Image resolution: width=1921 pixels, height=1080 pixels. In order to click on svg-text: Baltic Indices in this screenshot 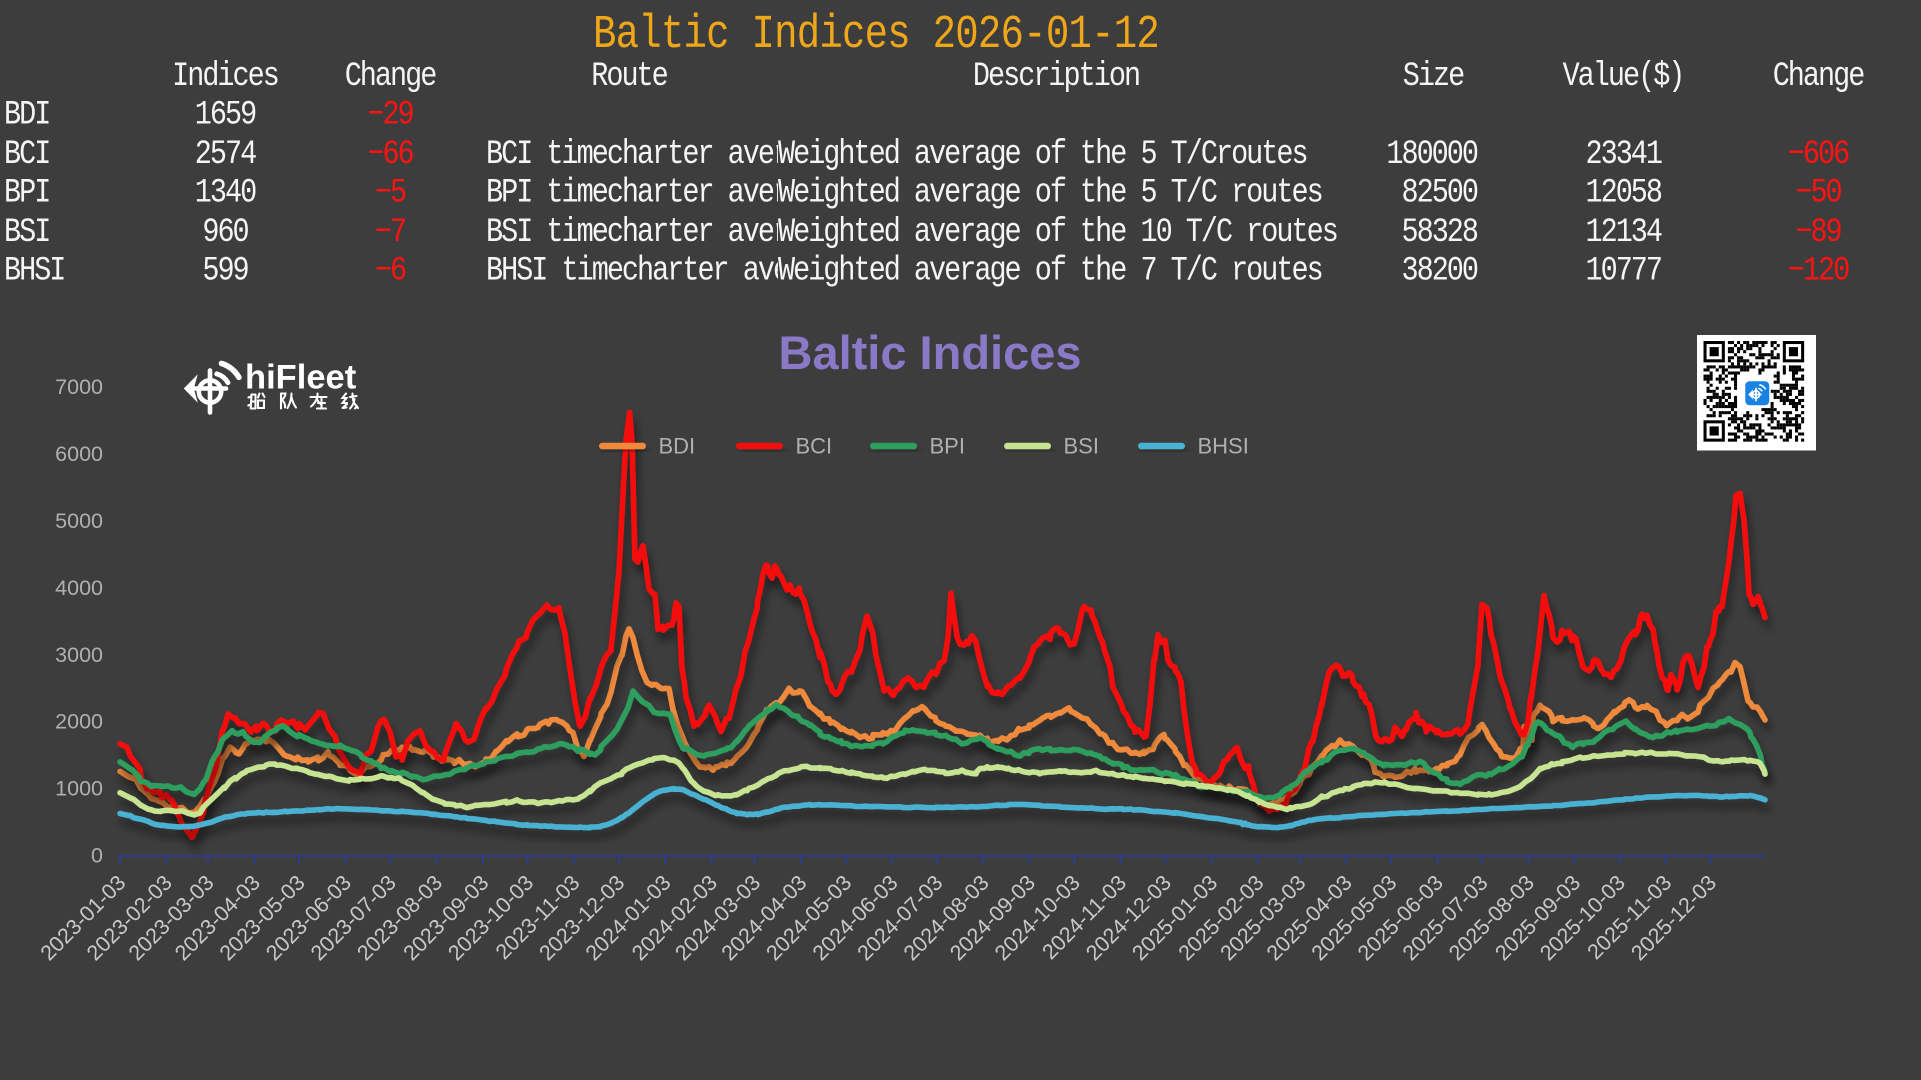, I will do `click(930, 352)`.